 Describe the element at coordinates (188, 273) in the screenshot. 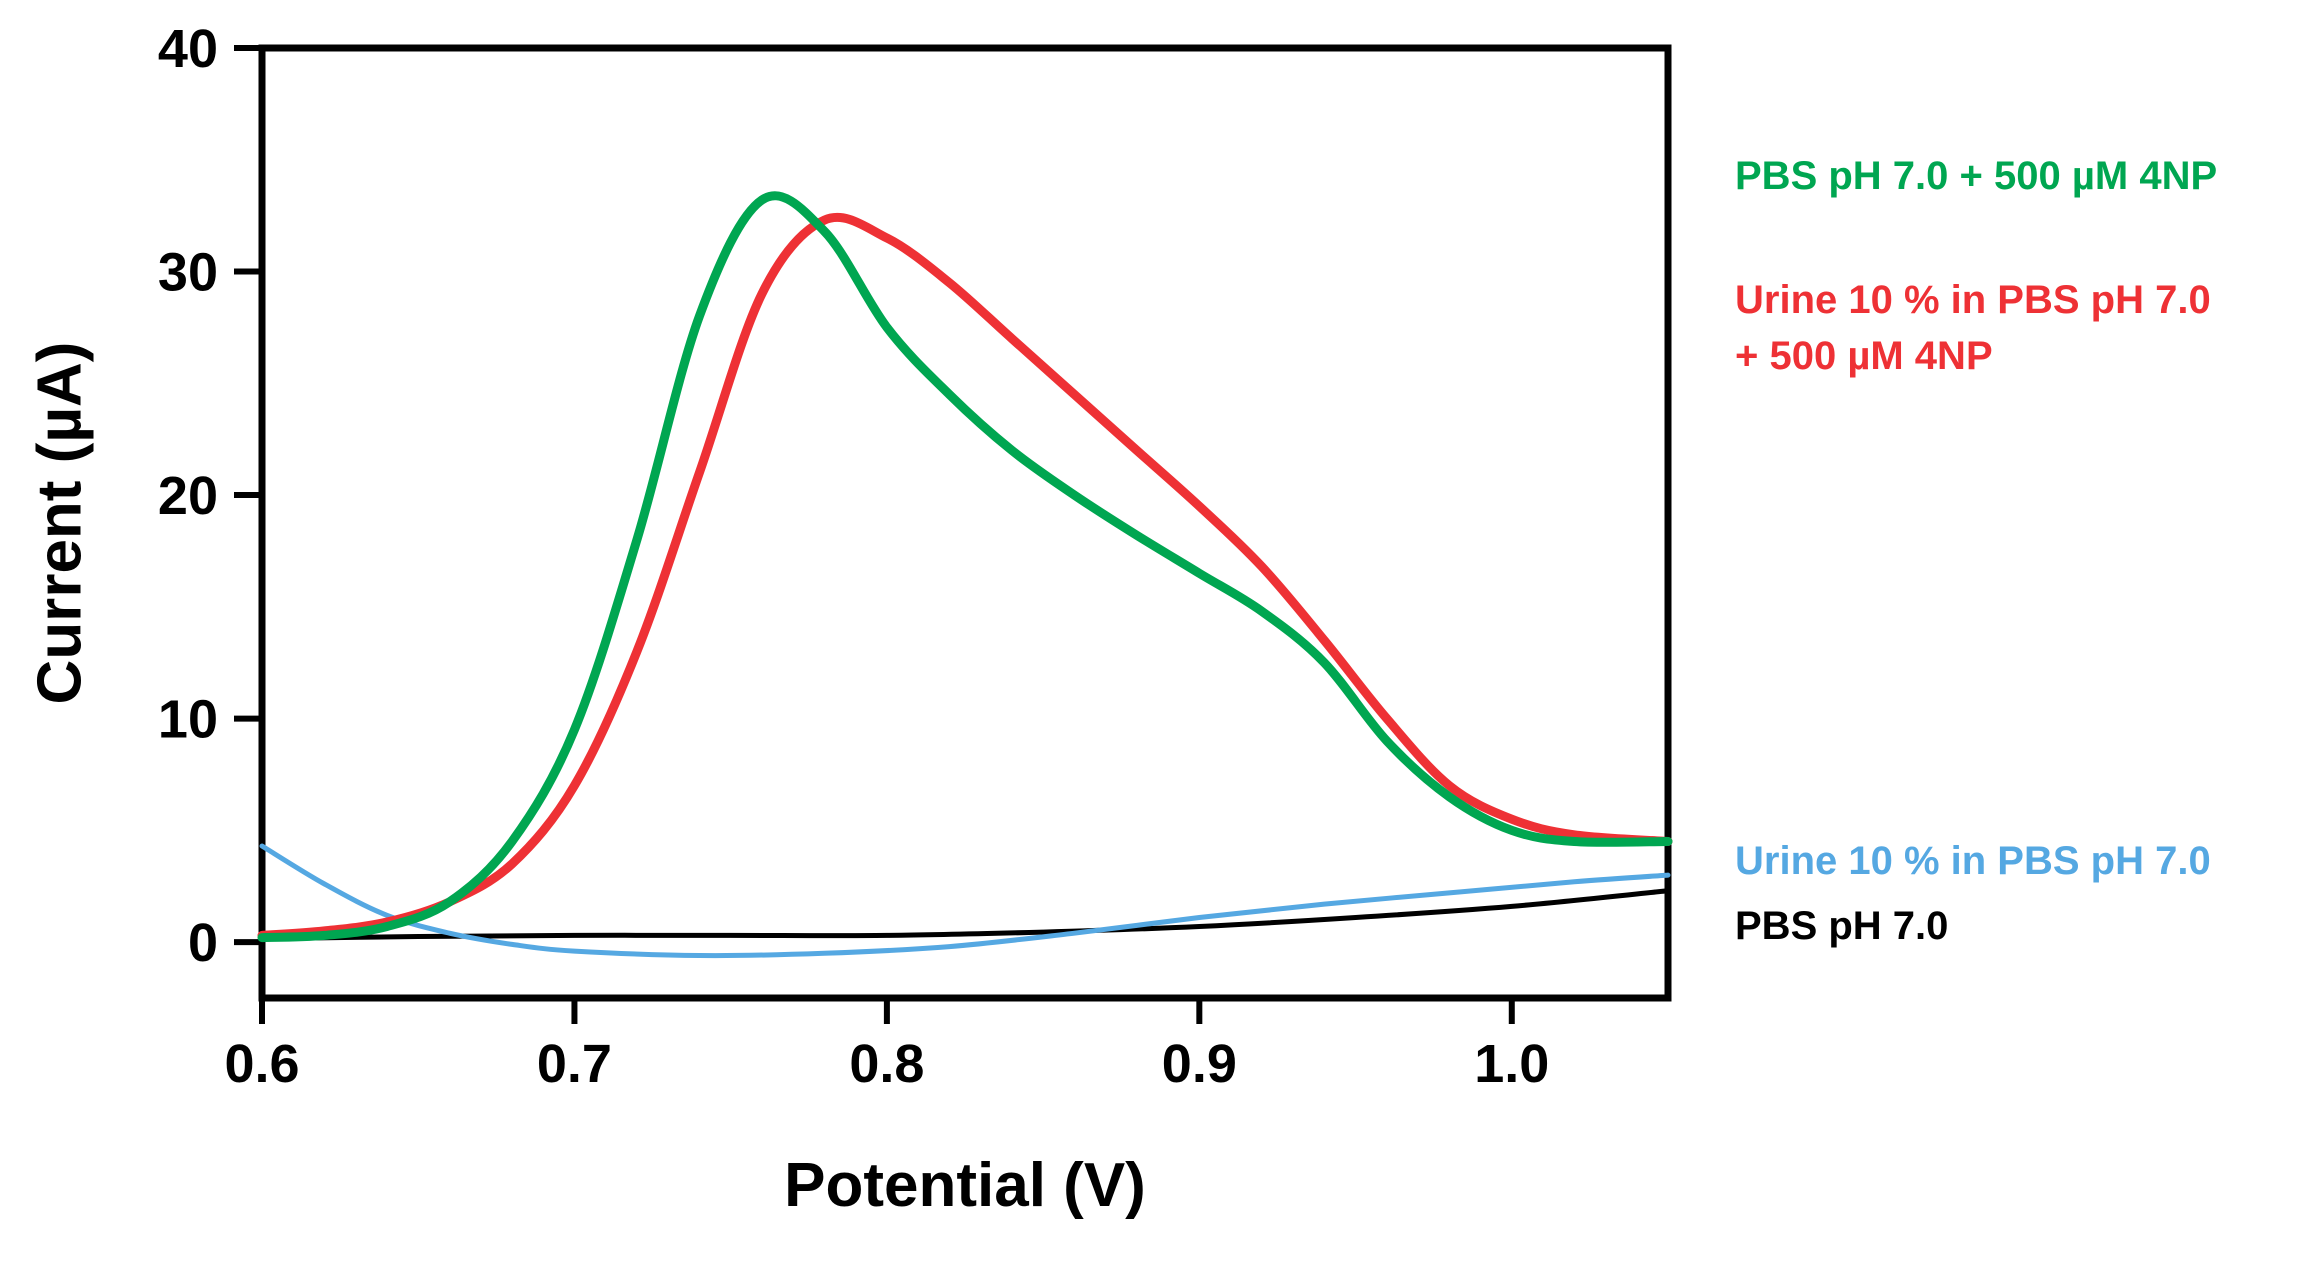

I see `svg-text: 30` at that location.